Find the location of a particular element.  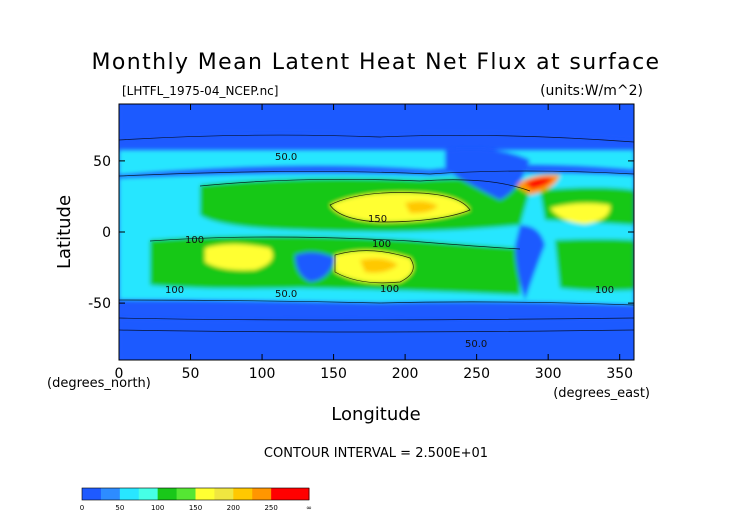

x-tick-label: 350 is located at coordinates (619, 374).